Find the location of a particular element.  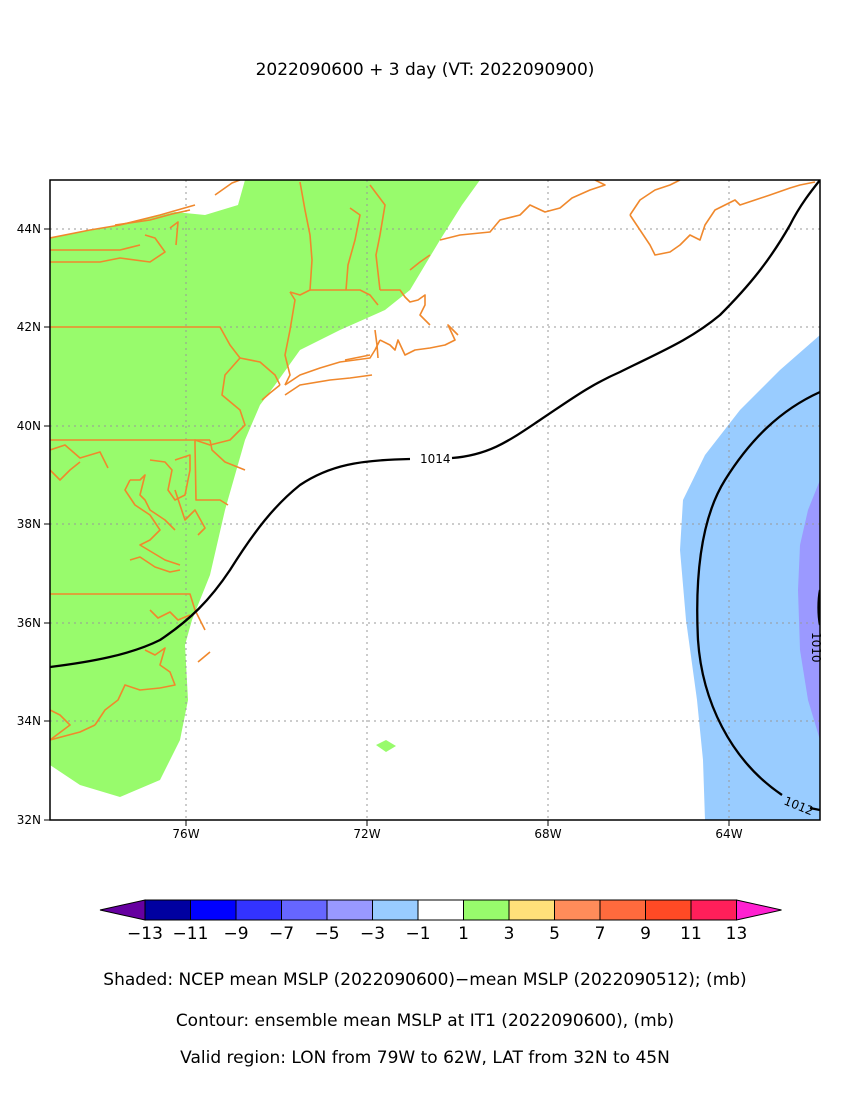

colorbar-label: 13 is located at coordinates (737, 934).